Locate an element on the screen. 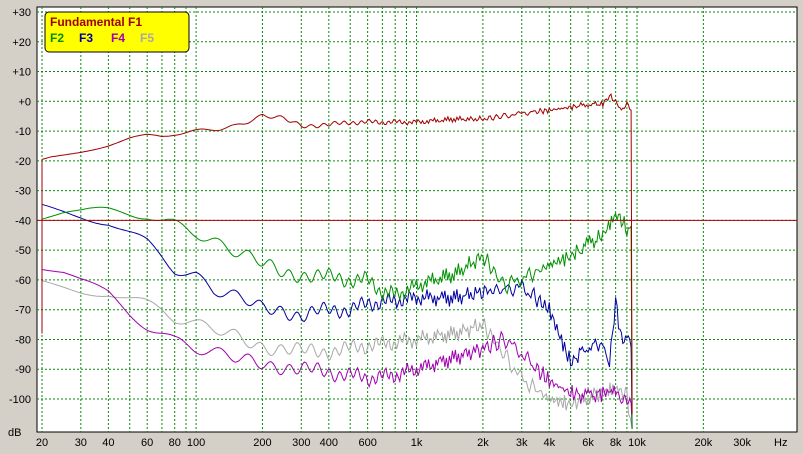  x-tick-label: 400 is located at coordinates (329, 443).